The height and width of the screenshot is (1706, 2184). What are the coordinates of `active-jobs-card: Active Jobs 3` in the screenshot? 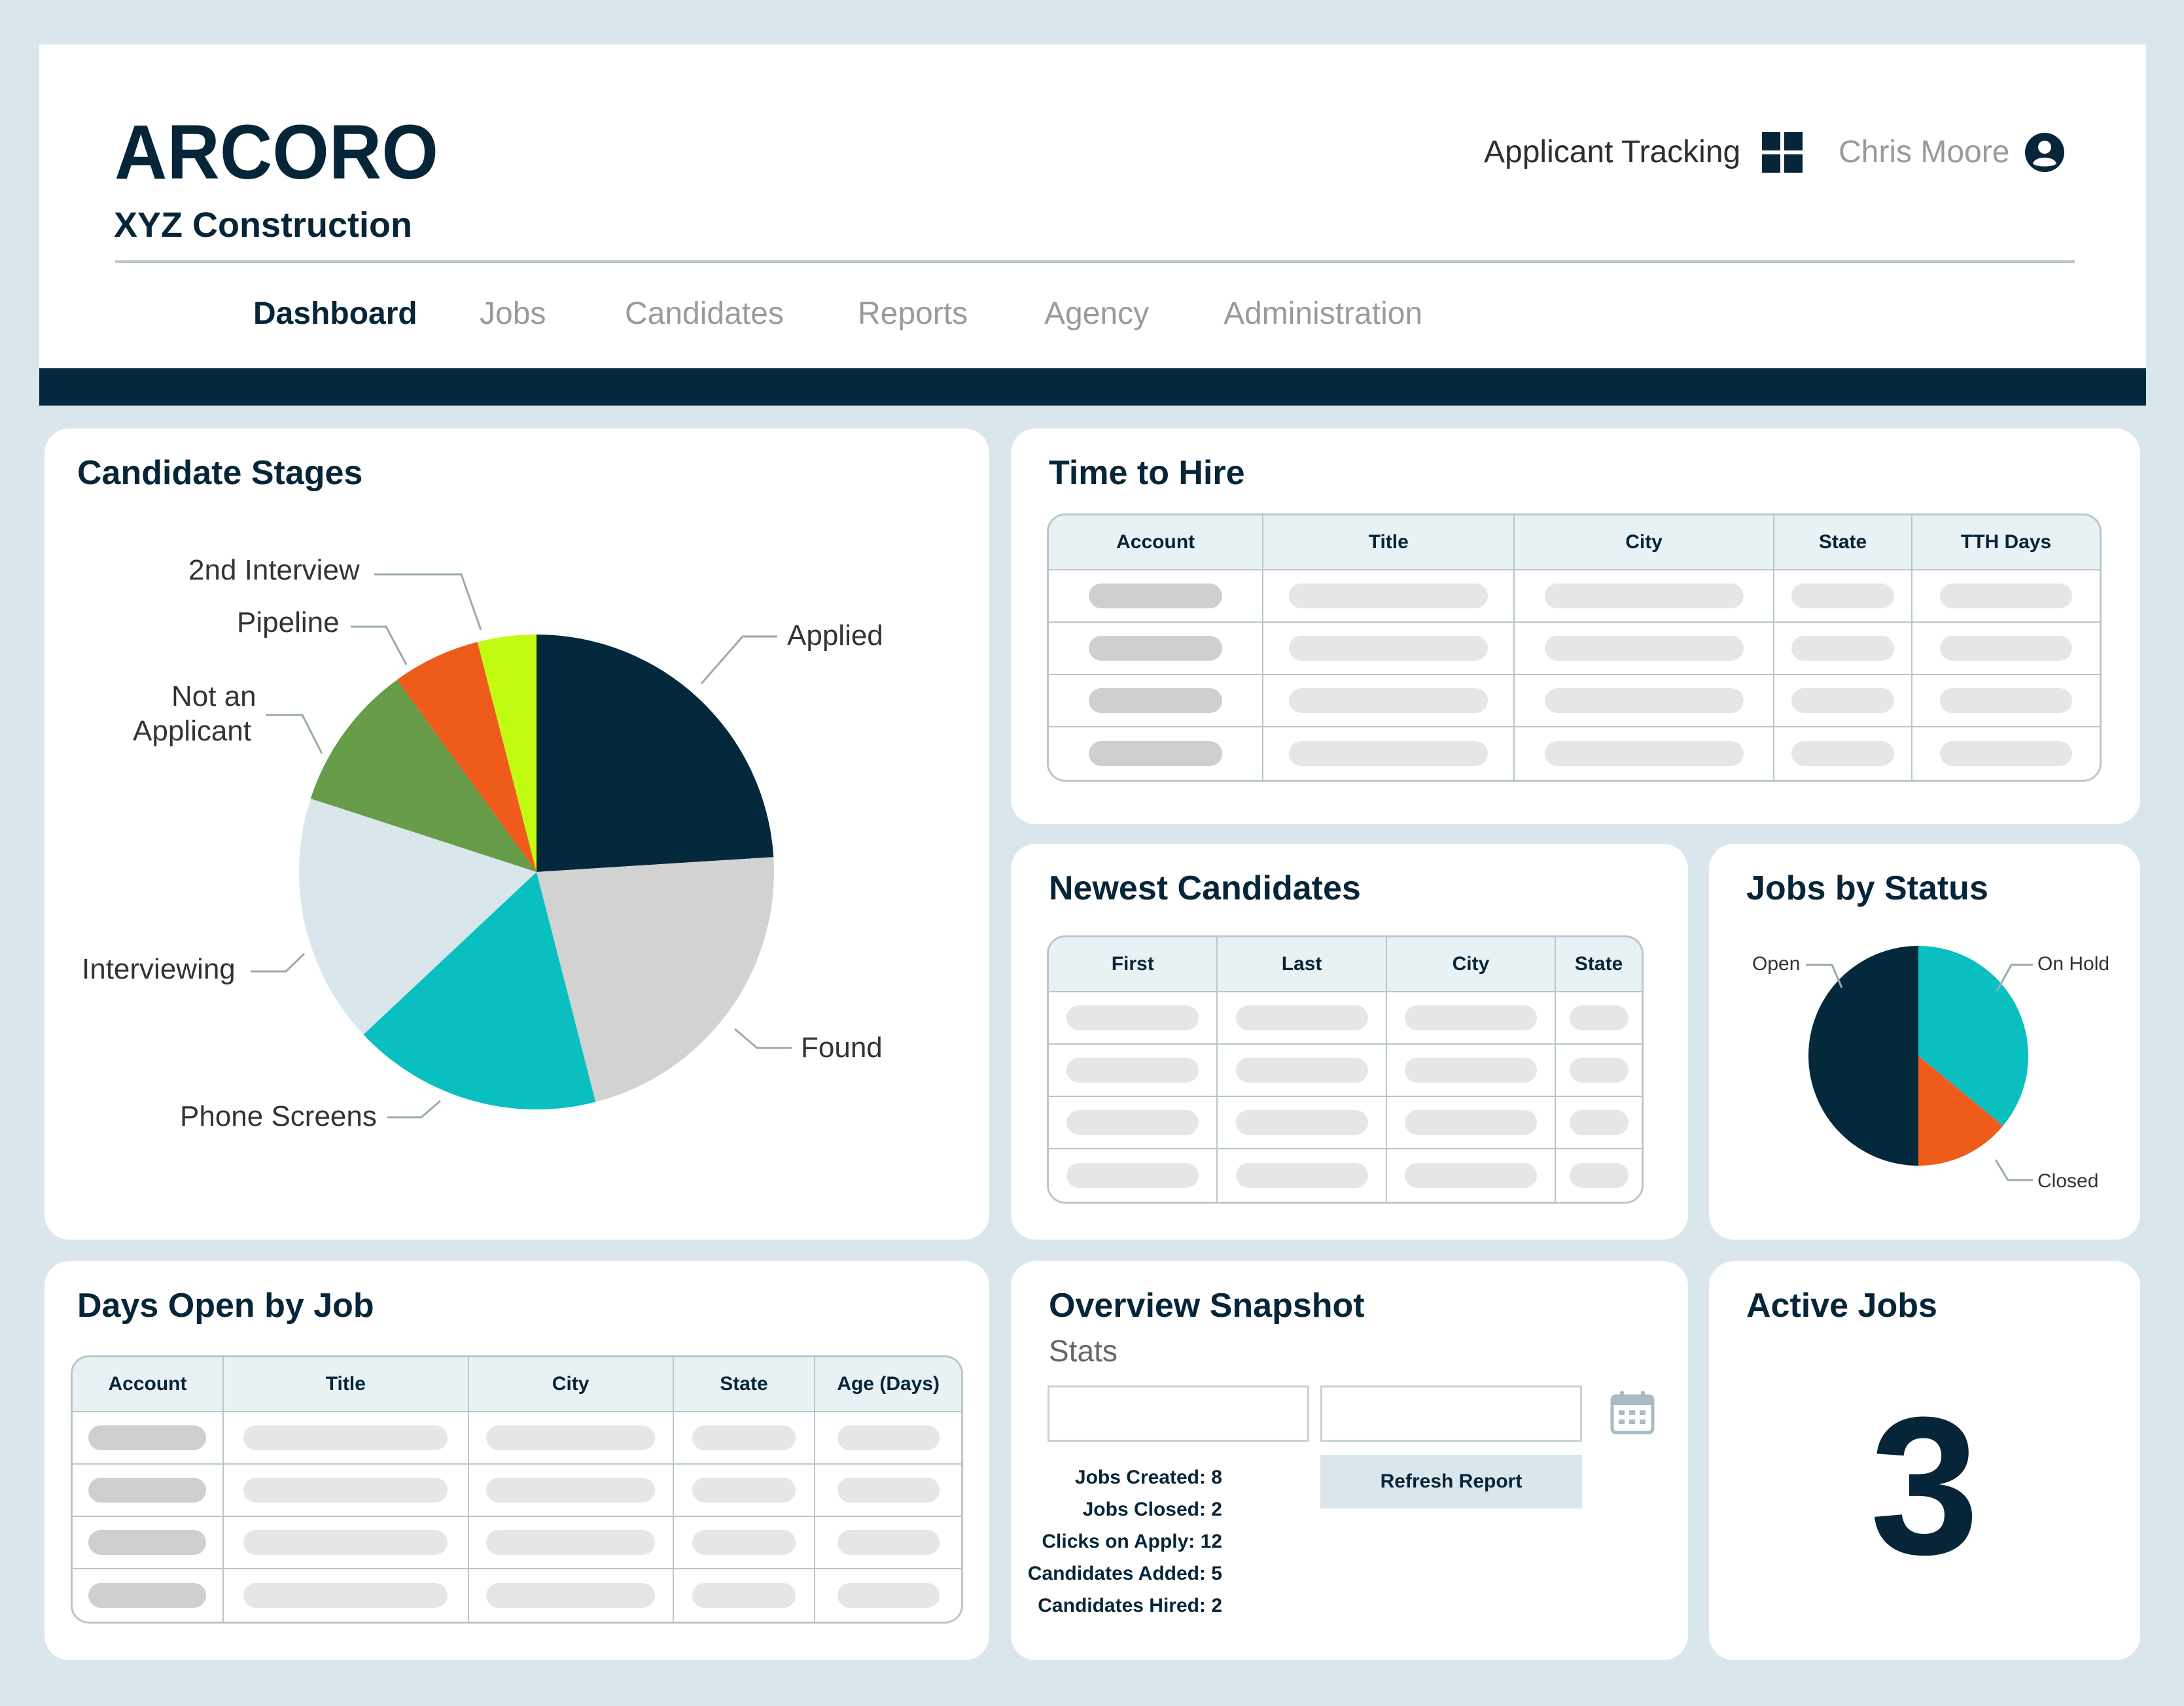 It's located at (1924, 1460).